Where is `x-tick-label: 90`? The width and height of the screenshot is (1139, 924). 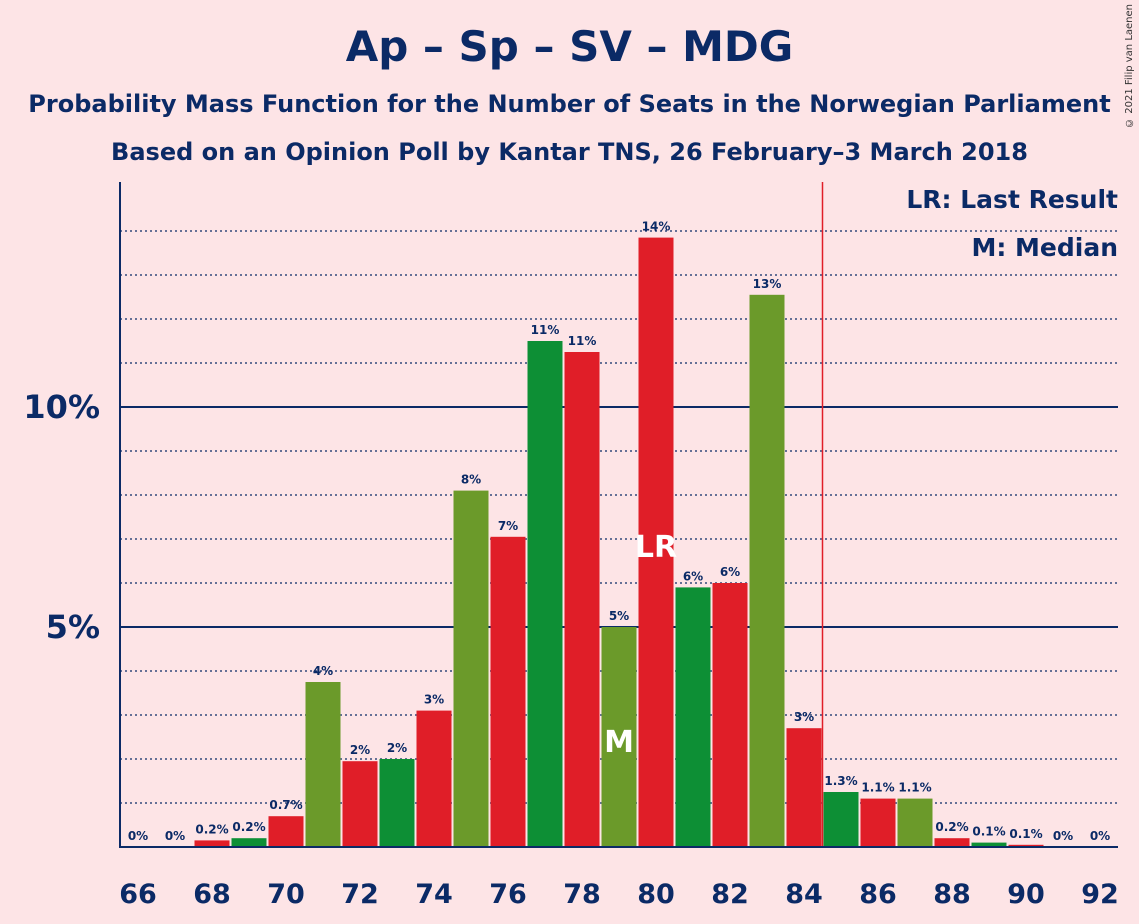
x-tick-label: 90 is located at coordinates (1026, 894).